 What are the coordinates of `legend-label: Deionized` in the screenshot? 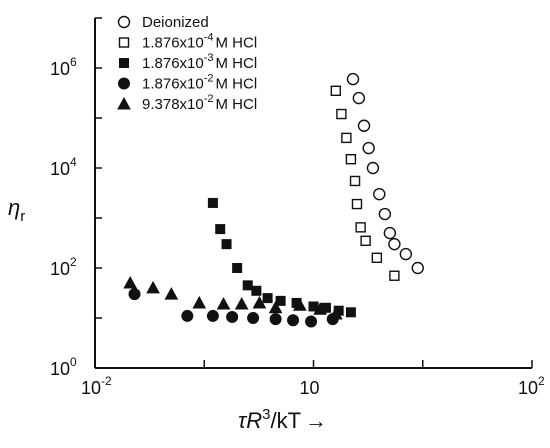 It's located at (175, 22).